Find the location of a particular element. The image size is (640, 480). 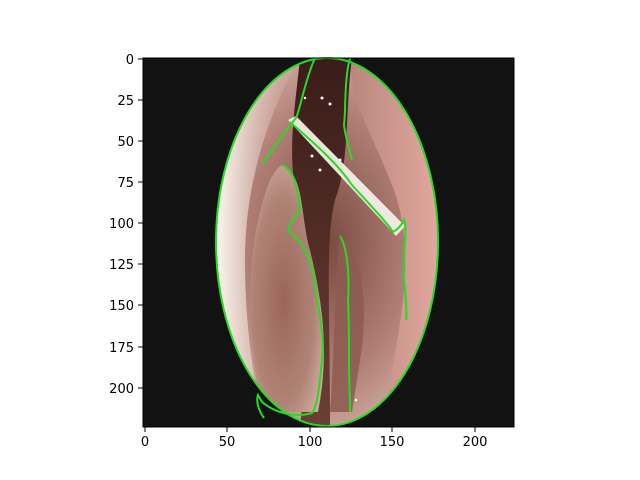

y-tick-labels: 0 25 50 75 100 125 150 175 200 is located at coordinates (121, 225).